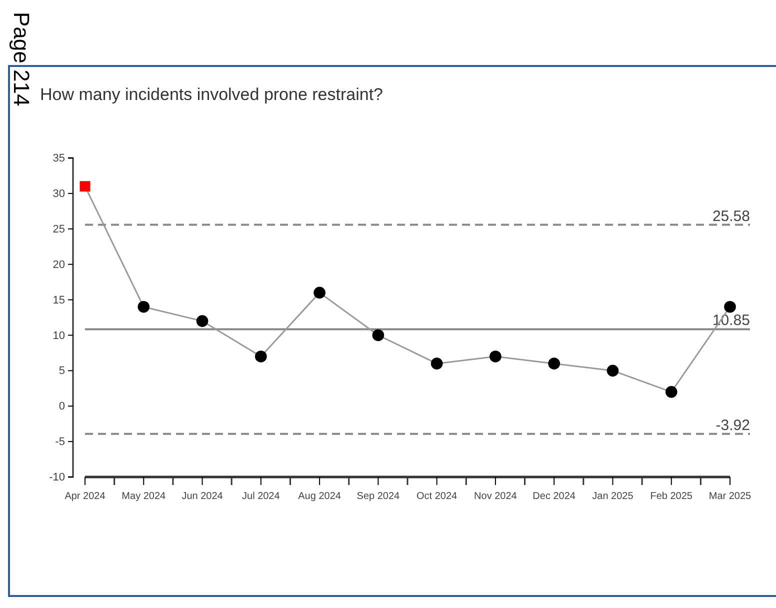 The height and width of the screenshot is (608, 776). Describe the element at coordinates (61, 371) in the screenshot. I see `y-tick-label: 5` at that location.